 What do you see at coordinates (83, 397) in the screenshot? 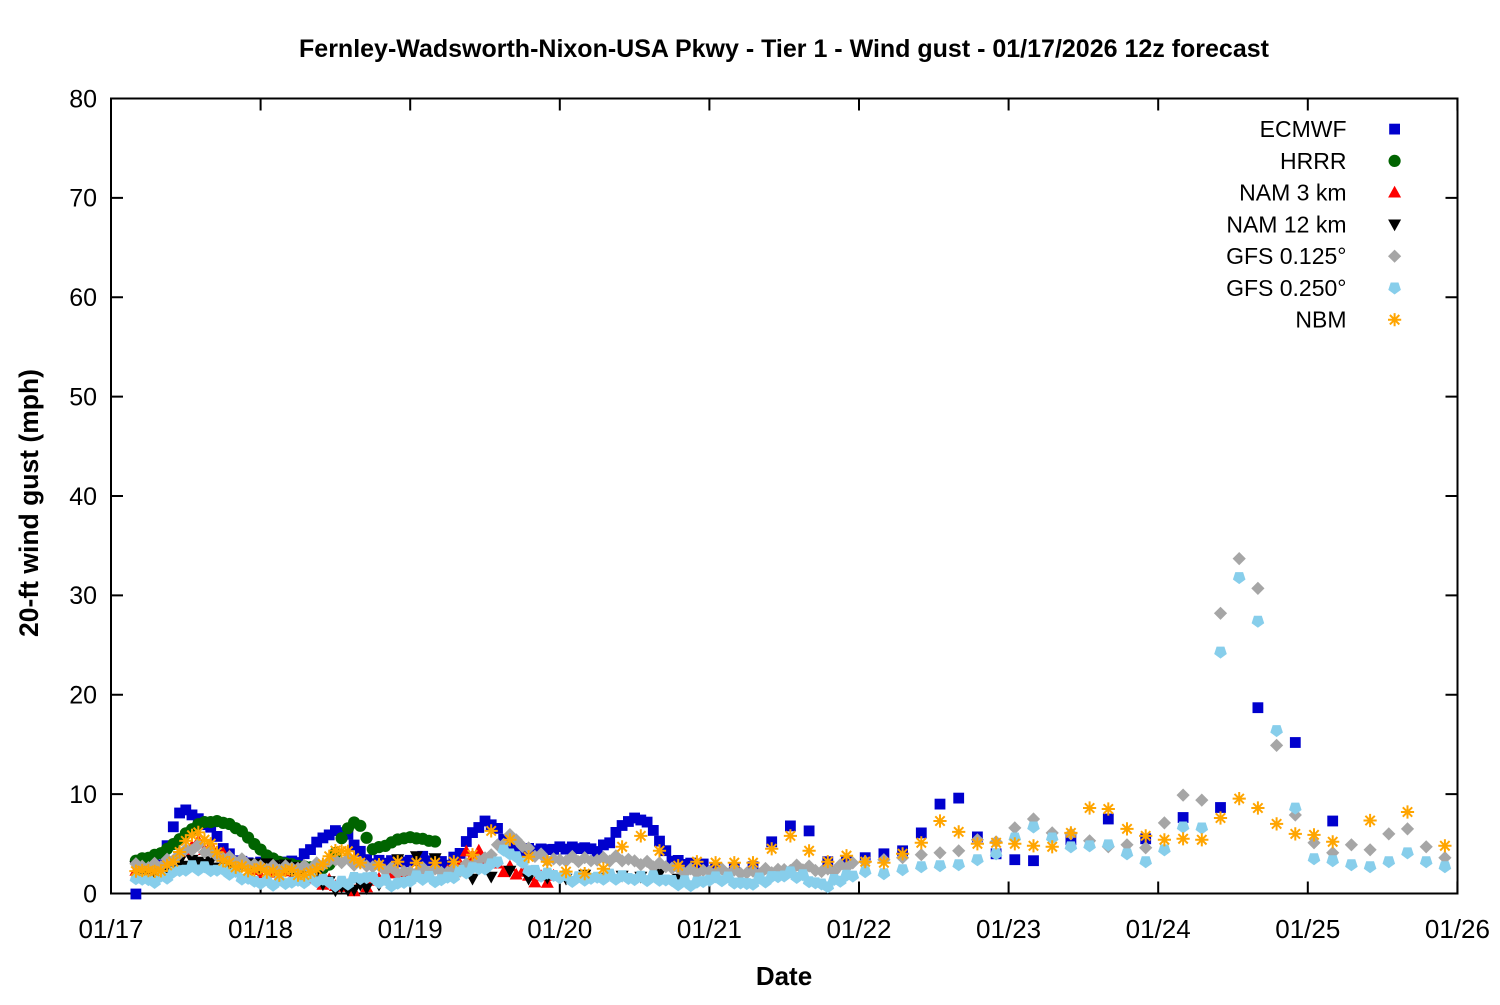
I see `svg-text: 50` at bounding box center [83, 397].